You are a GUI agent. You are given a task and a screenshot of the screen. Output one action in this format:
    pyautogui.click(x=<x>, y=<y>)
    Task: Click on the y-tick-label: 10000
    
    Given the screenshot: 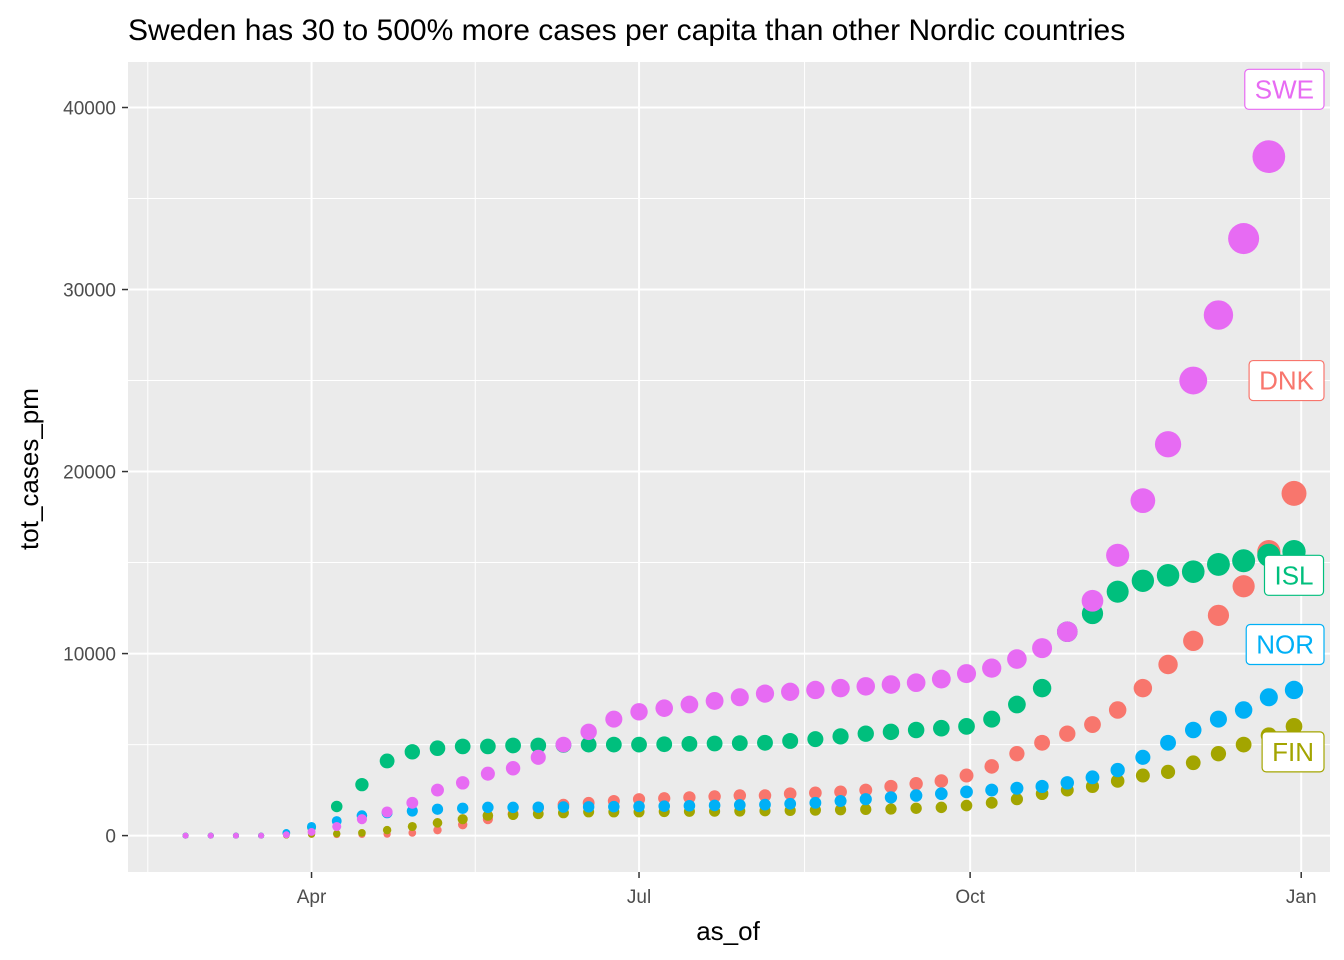 What is the action you would take?
    pyautogui.click(x=89, y=655)
    